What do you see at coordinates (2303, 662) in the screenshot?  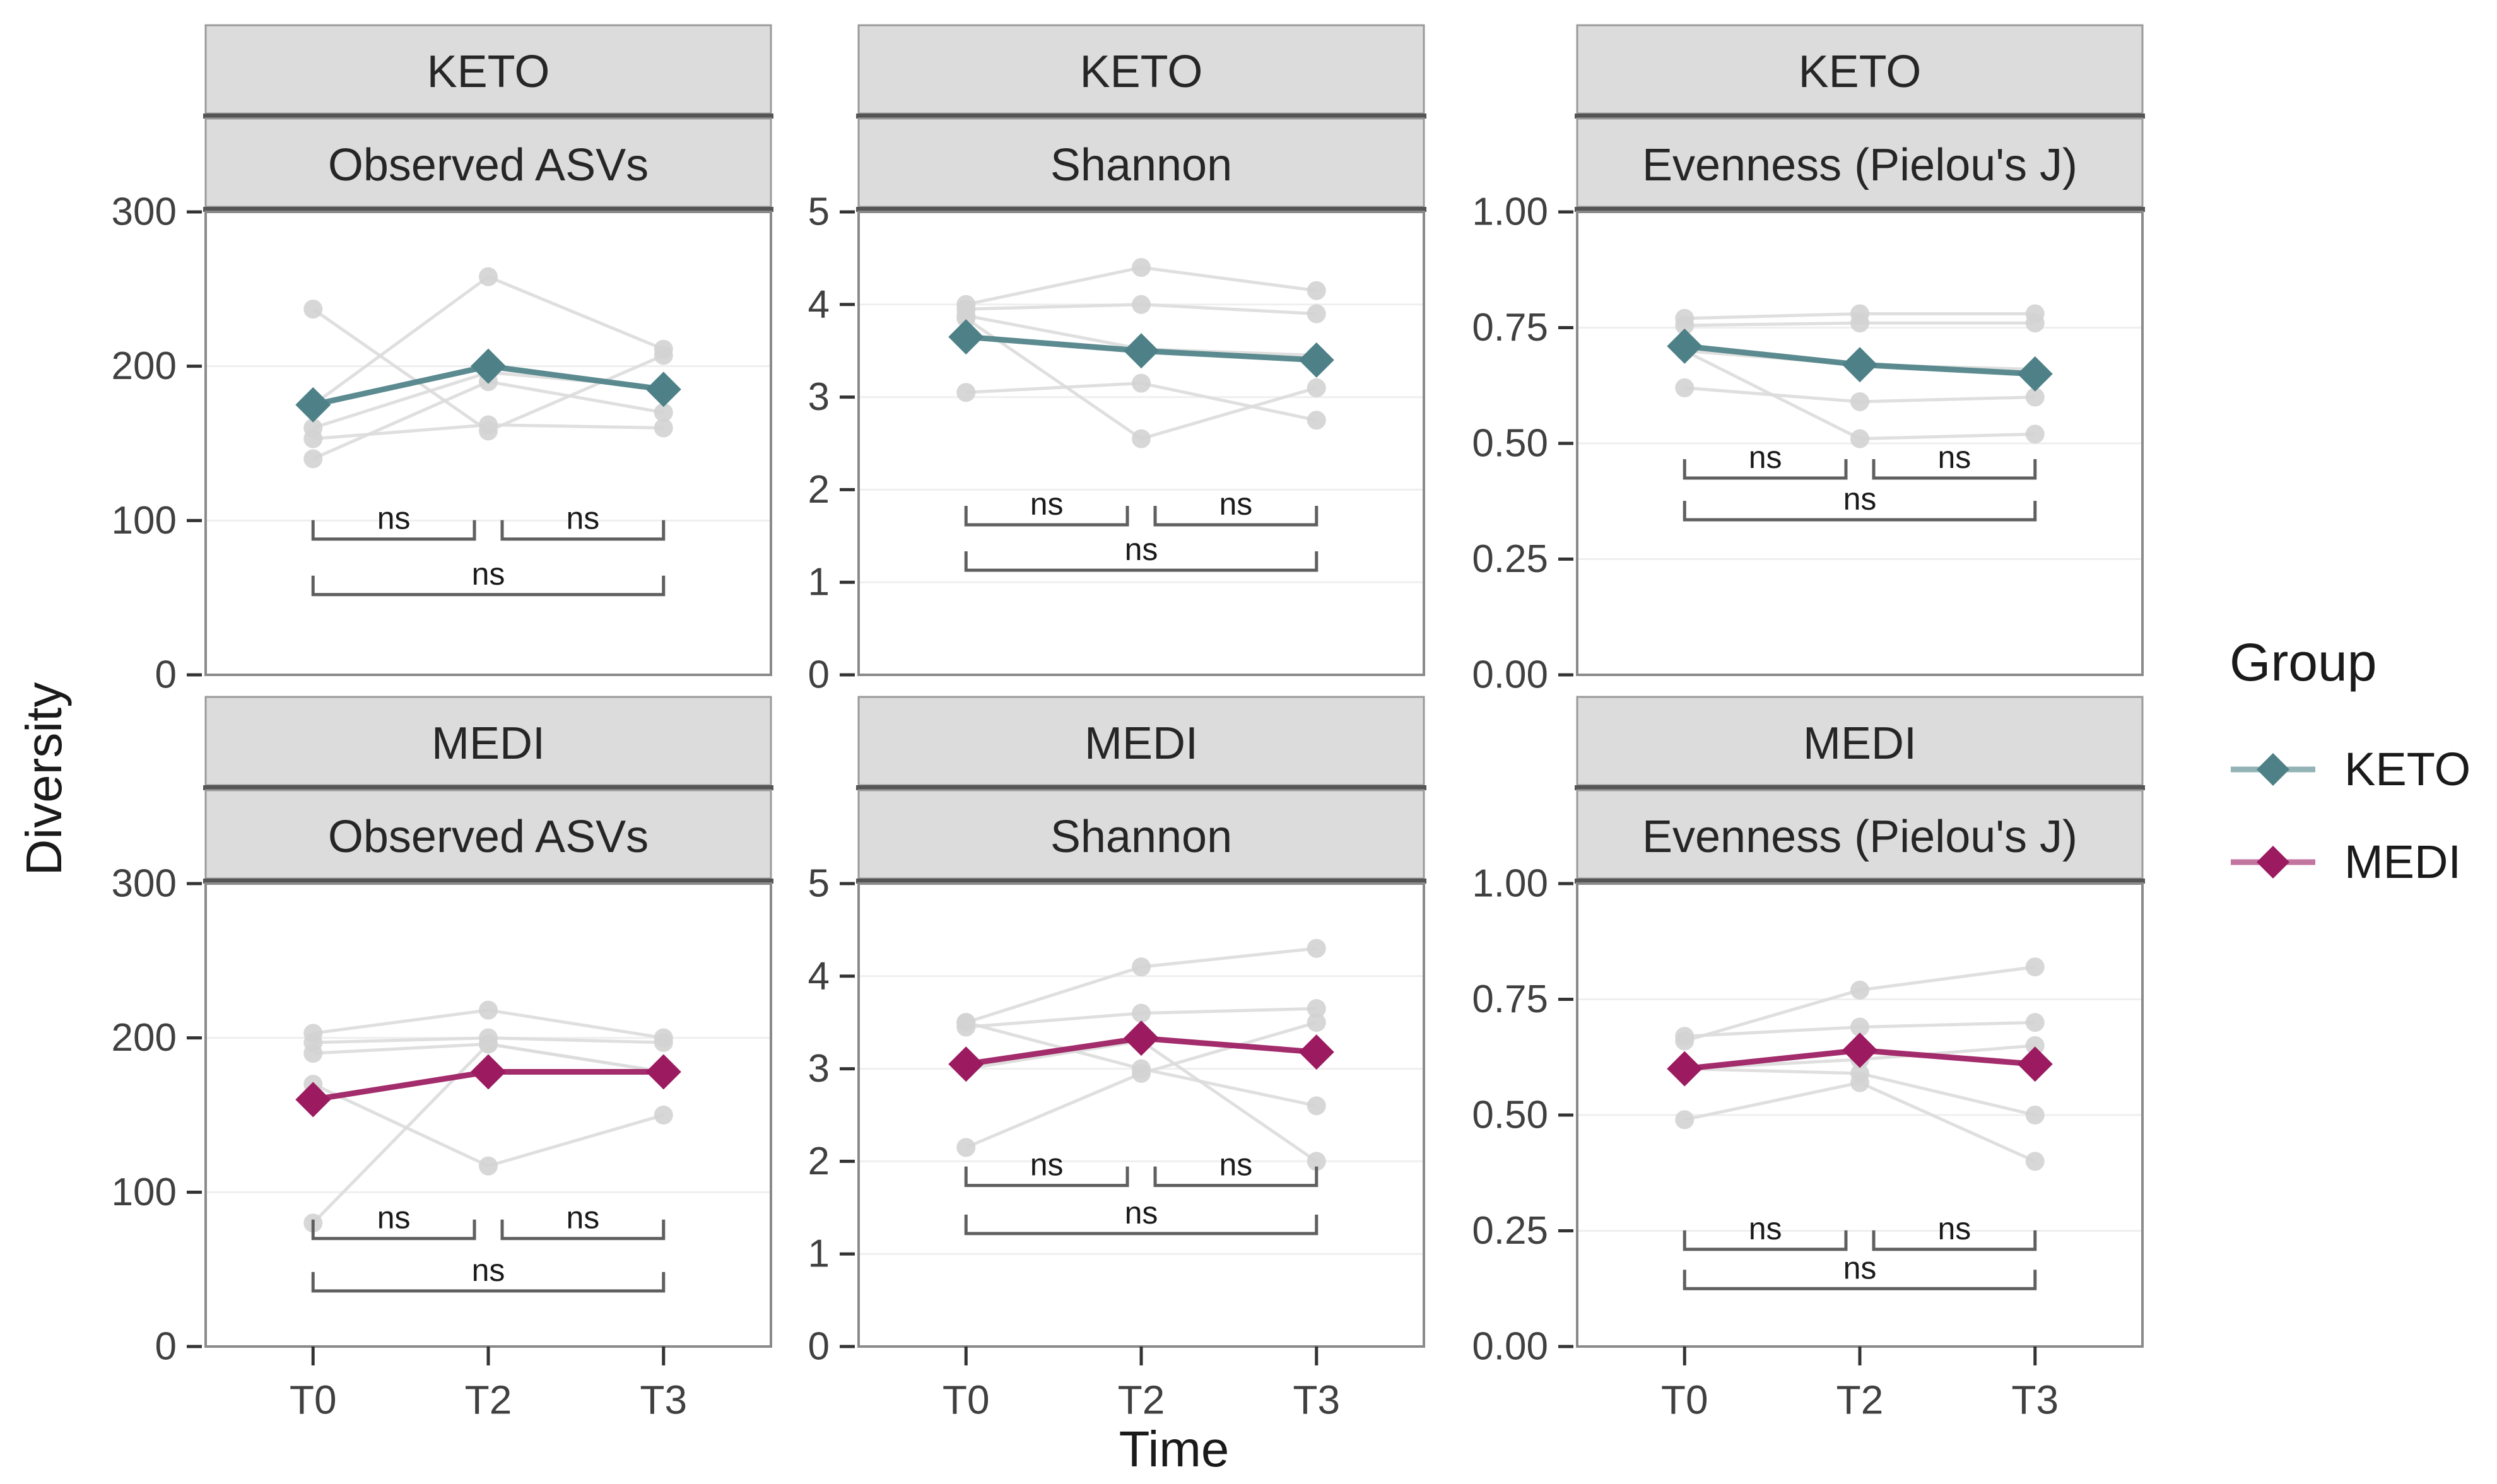 I see `legend-title: Group` at bounding box center [2303, 662].